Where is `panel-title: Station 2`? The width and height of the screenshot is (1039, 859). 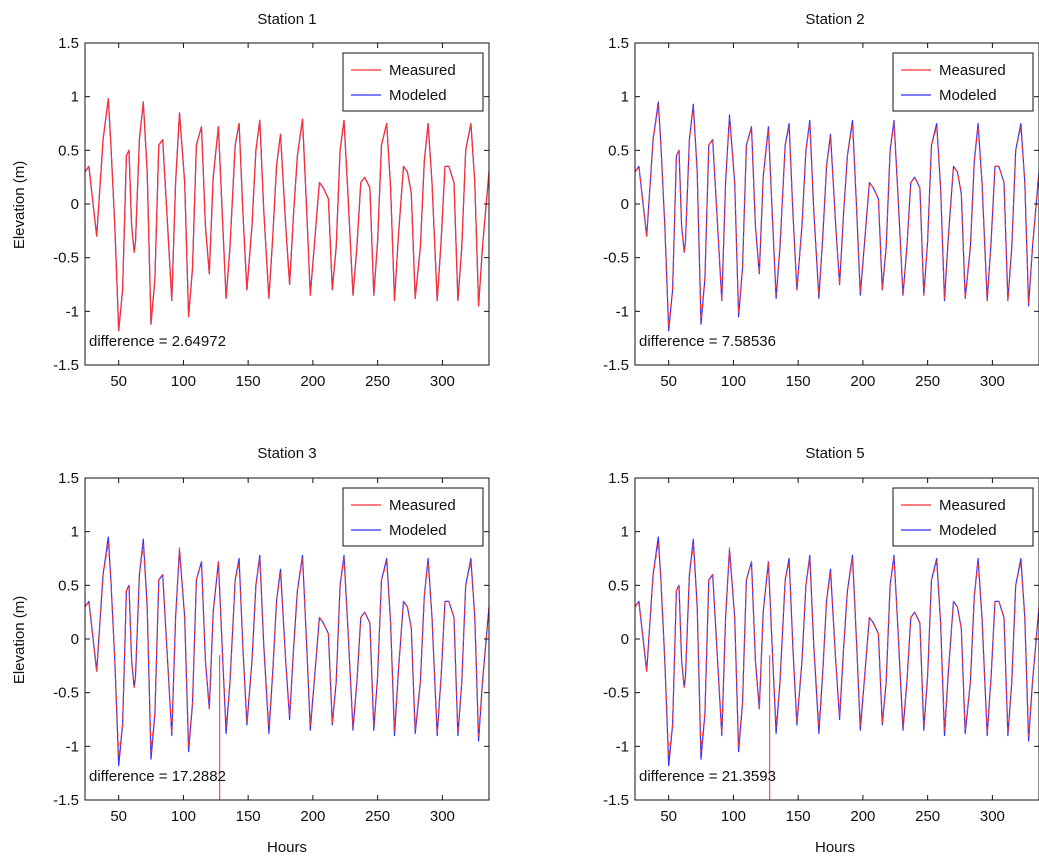
panel-title: Station 2 is located at coordinates (834, 19).